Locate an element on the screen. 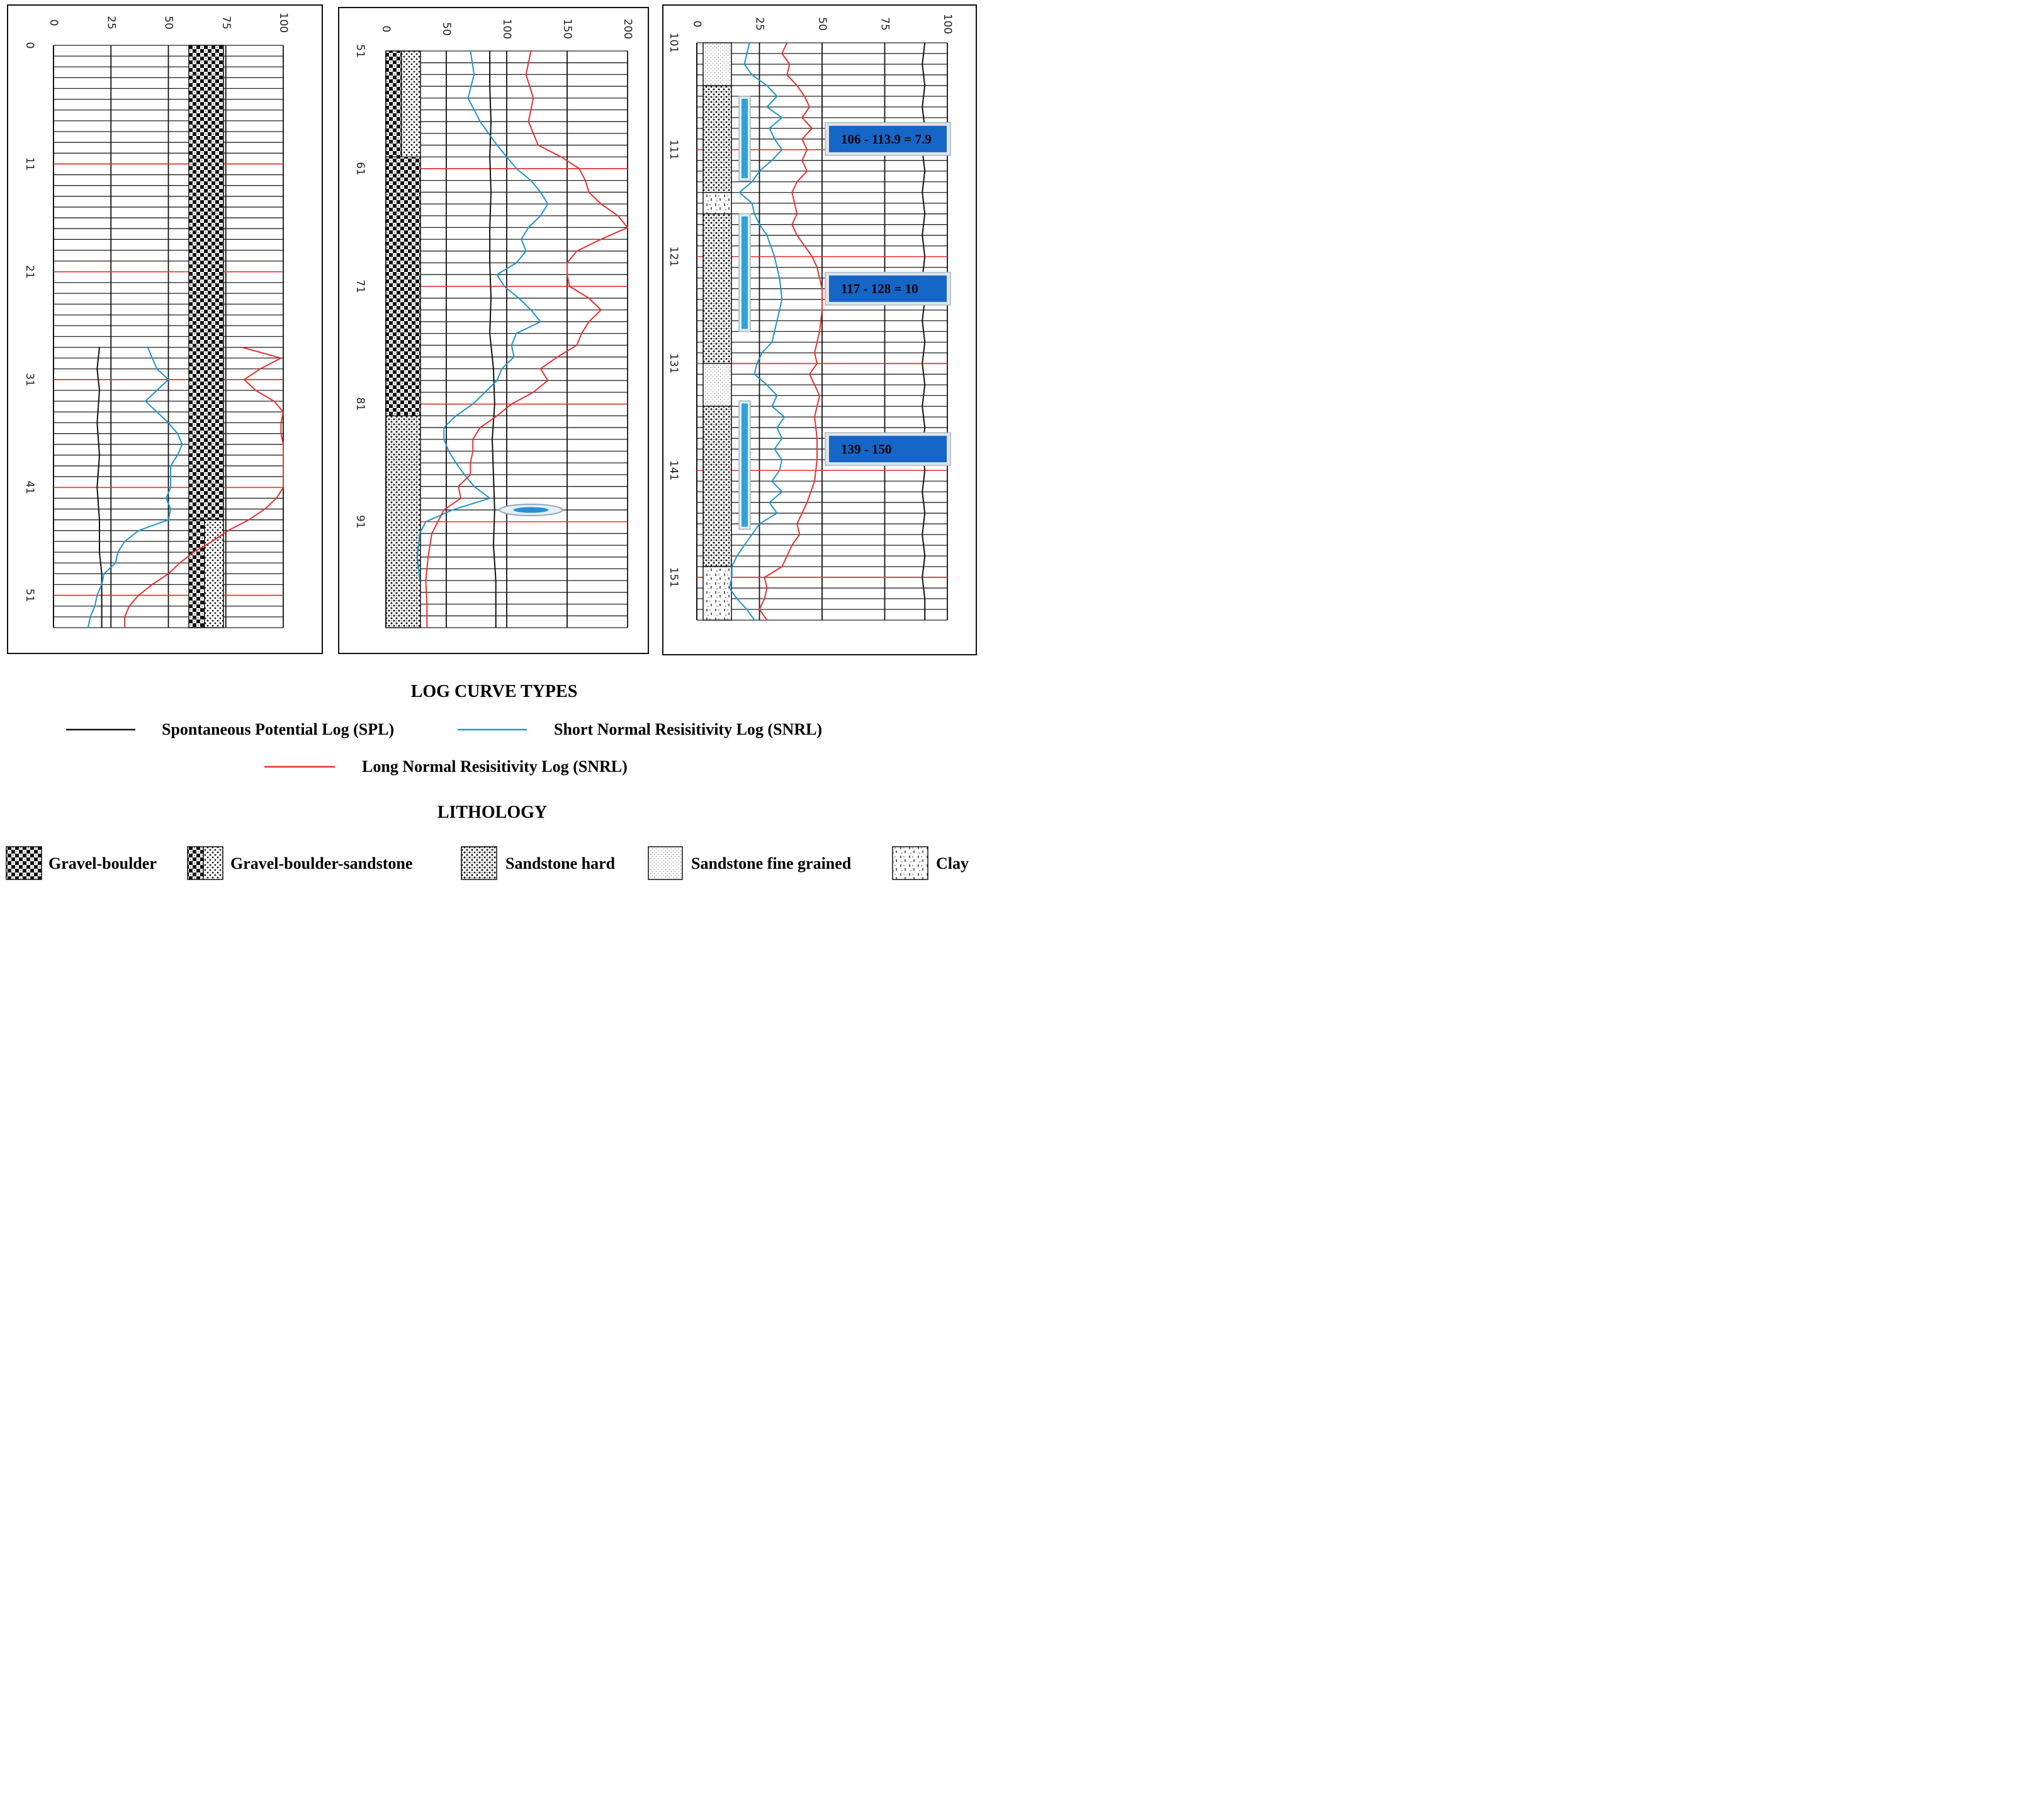 Image resolution: width=2025 pixels, height=1820 pixels. aquifer-annotation: 106 - 113.9 = 7.9 is located at coordinates (845, 138).